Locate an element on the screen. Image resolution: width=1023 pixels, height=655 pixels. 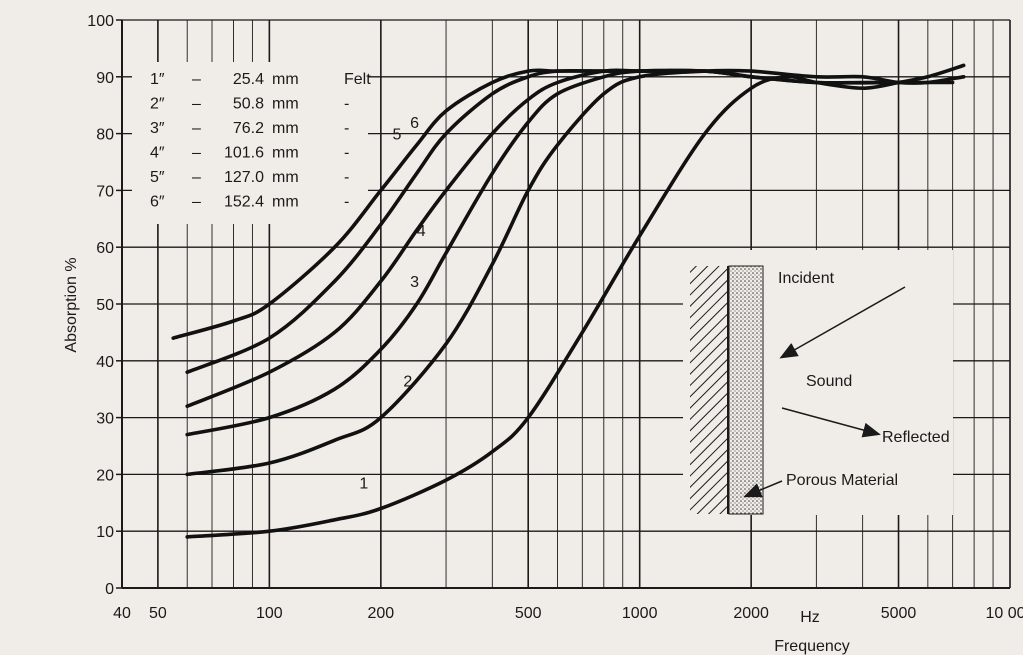
curve-label-6: 6 is located at coordinates (414, 123).